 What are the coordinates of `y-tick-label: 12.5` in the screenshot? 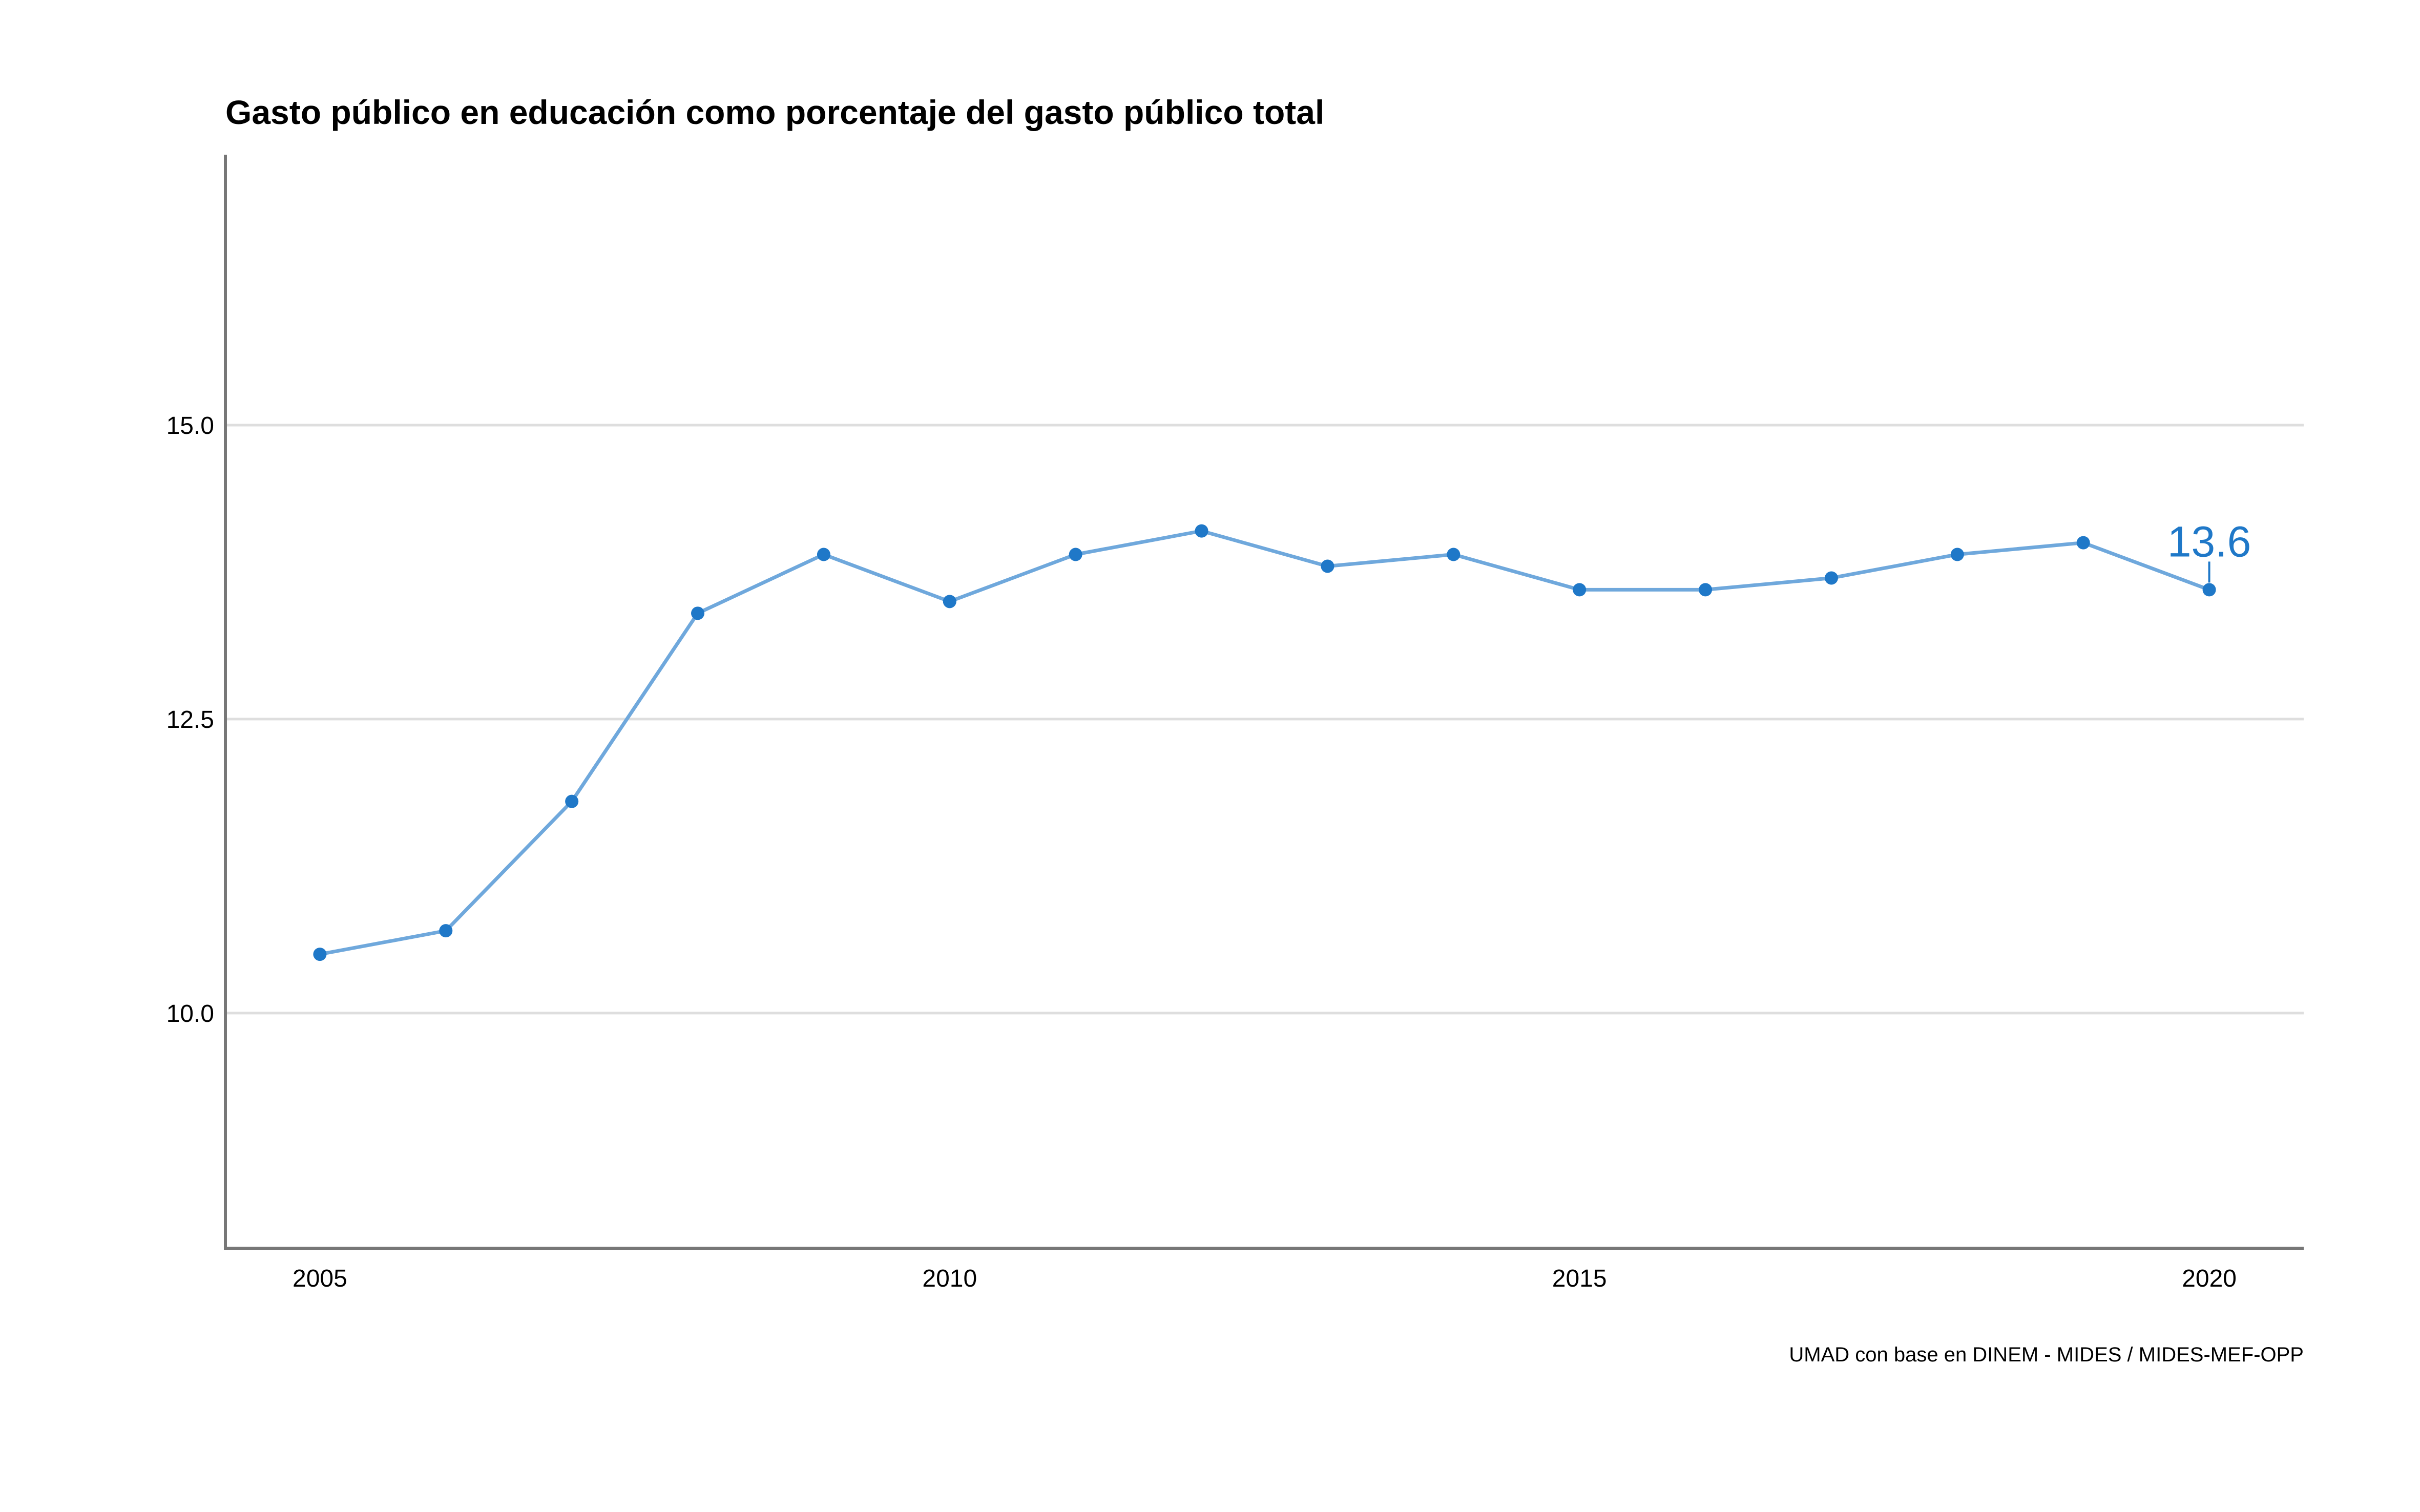 It's located at (190, 719).